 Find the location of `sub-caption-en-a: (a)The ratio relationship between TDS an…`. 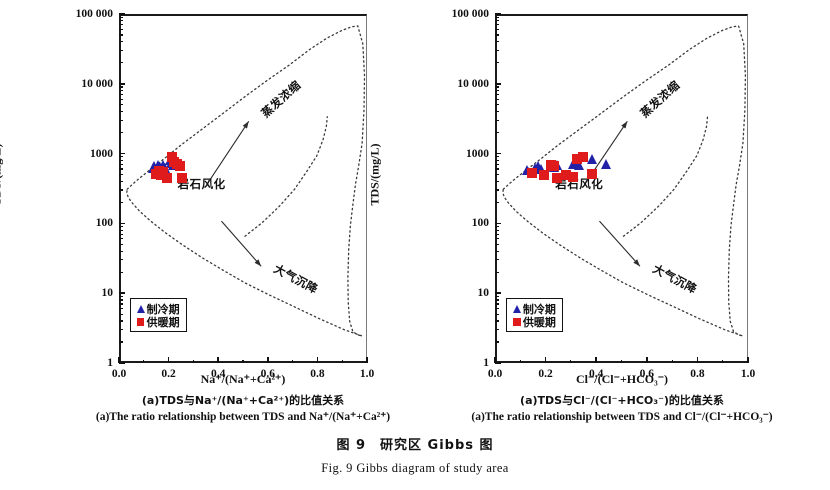

sub-caption-en-a: (a)The ratio relationship between TDS an… is located at coordinates (243, 417).